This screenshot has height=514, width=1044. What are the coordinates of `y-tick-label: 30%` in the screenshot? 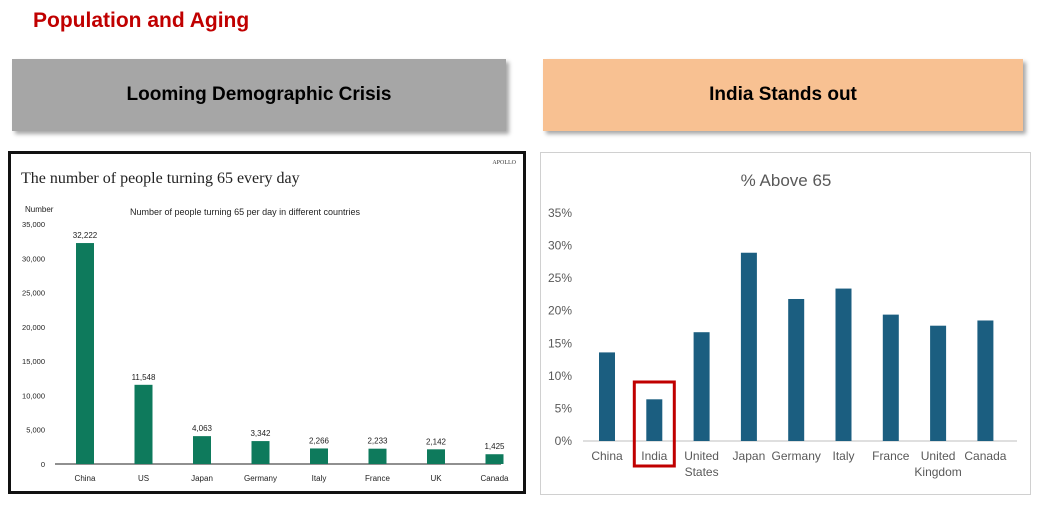 It's located at (560, 246).